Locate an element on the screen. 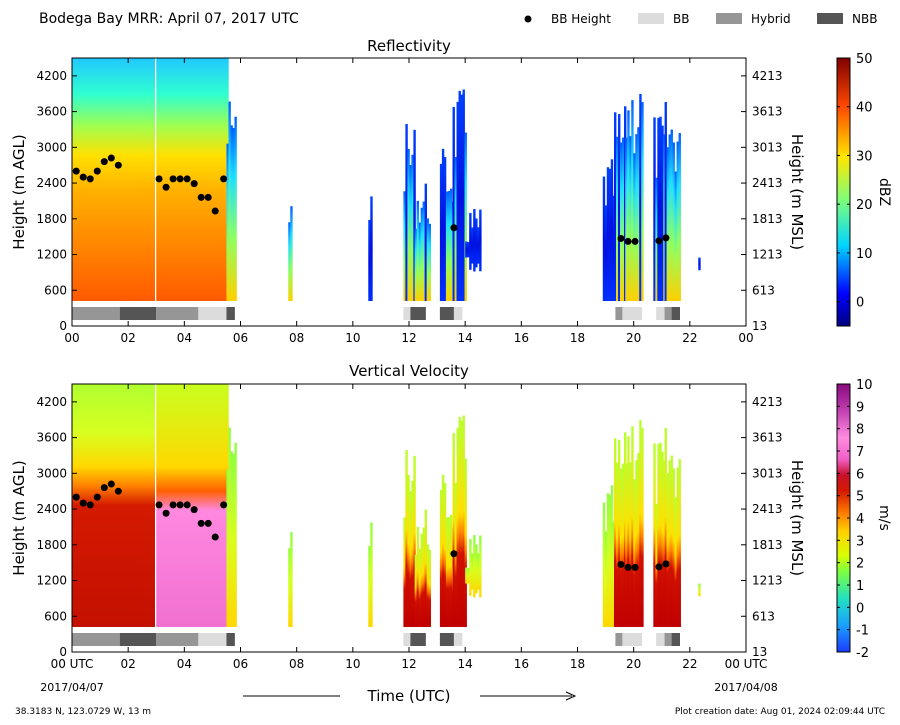  y-tick-label: 600 is located at coordinates (55, 290).